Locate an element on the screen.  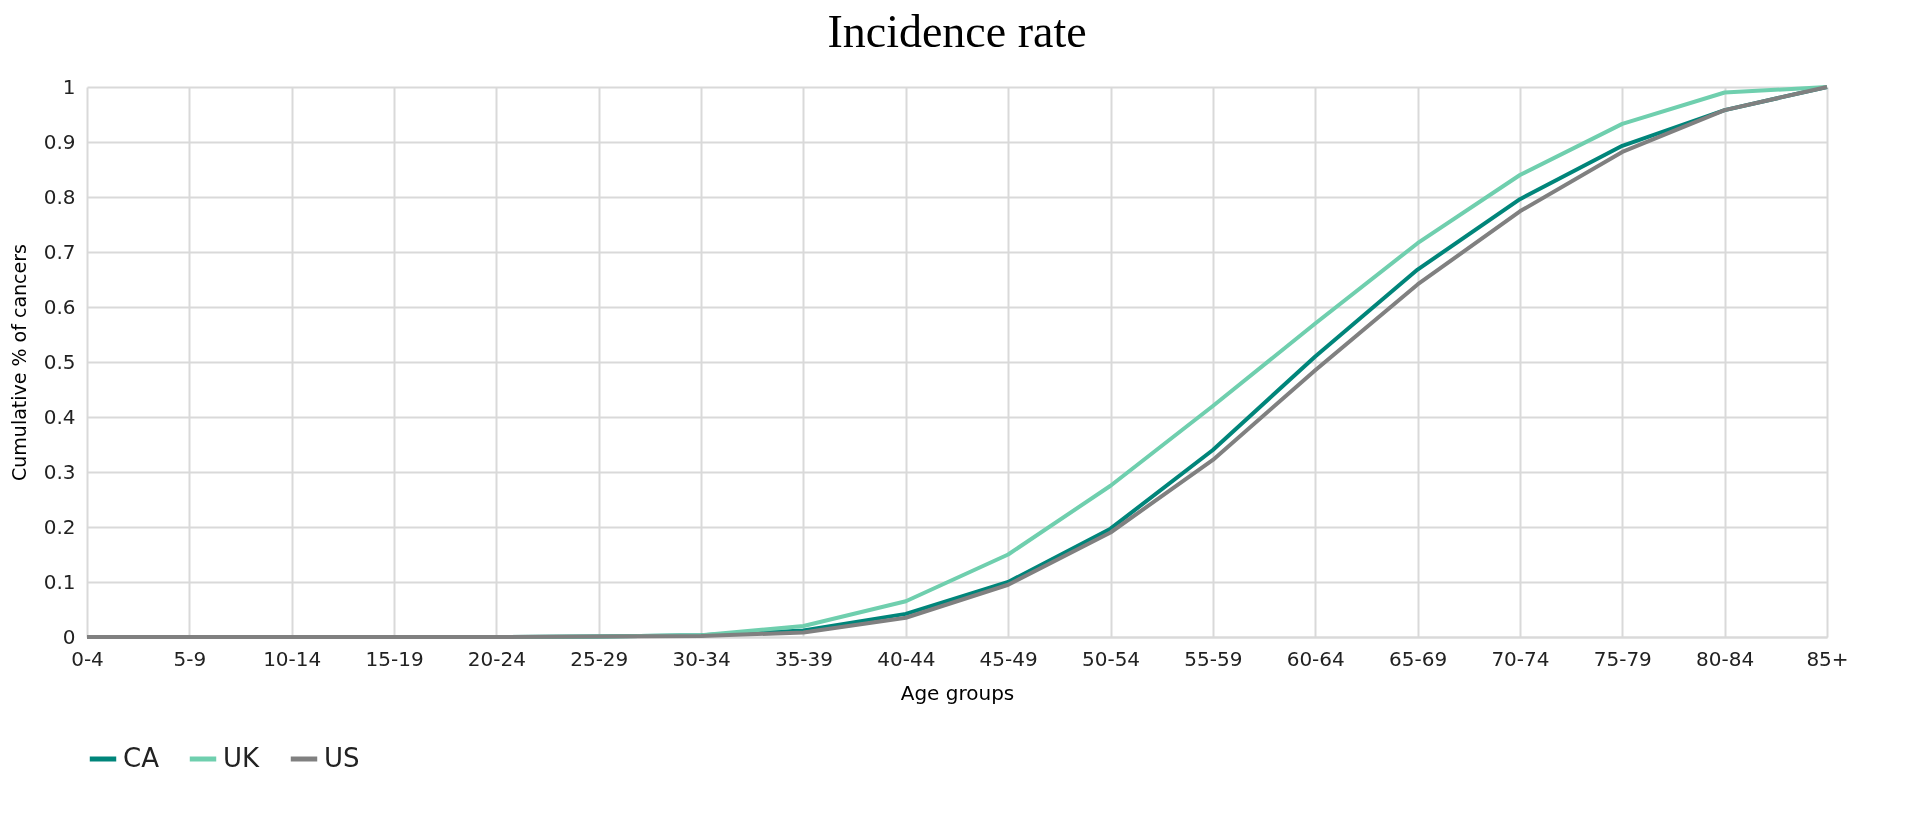
y-tick-label: 0.2 is located at coordinates (59, 526).